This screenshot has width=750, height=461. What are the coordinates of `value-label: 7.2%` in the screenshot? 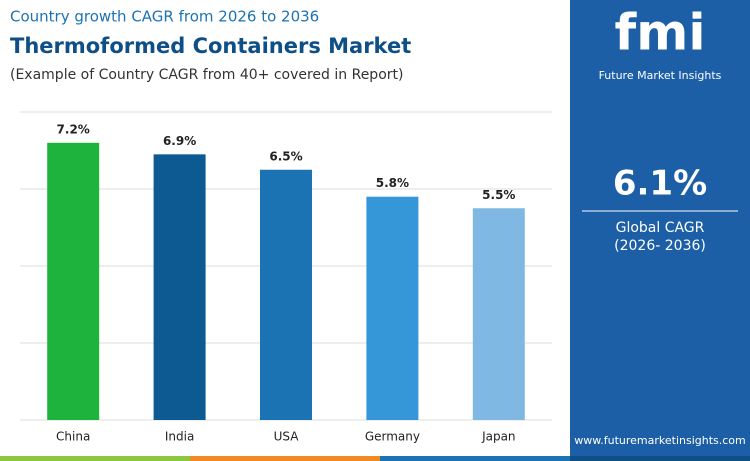 It's located at (73, 129).